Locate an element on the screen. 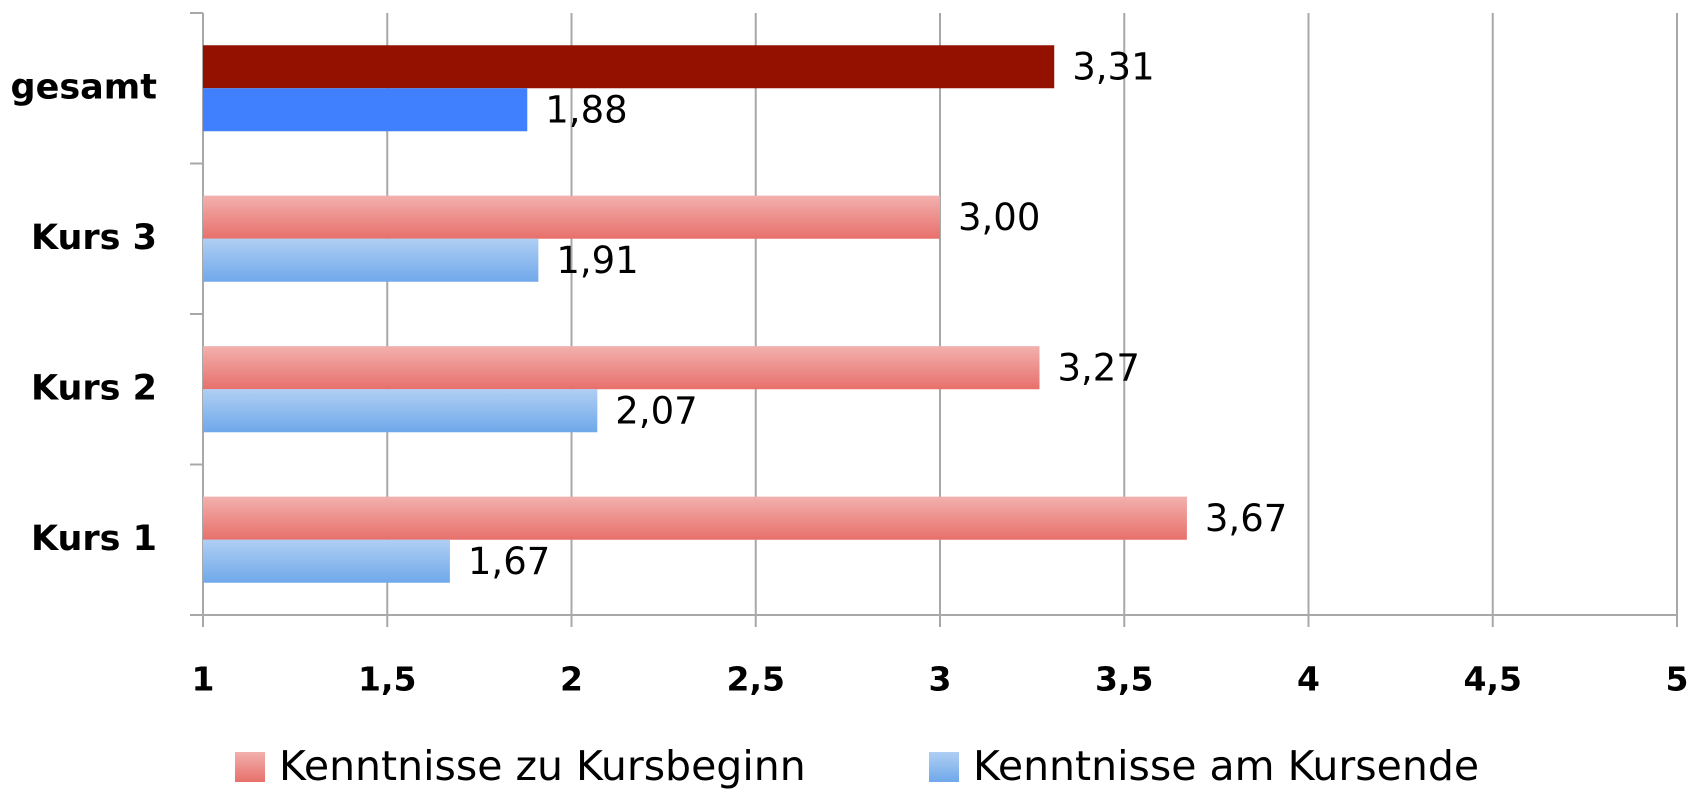 This screenshot has width=1700, height=794. legend-label: Kenntnisse zu Kursbeginn is located at coordinates (542, 766).